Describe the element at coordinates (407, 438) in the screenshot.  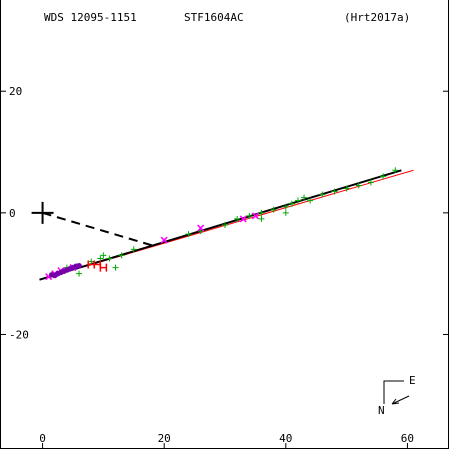
I see `x-tick-label: 60` at that location.